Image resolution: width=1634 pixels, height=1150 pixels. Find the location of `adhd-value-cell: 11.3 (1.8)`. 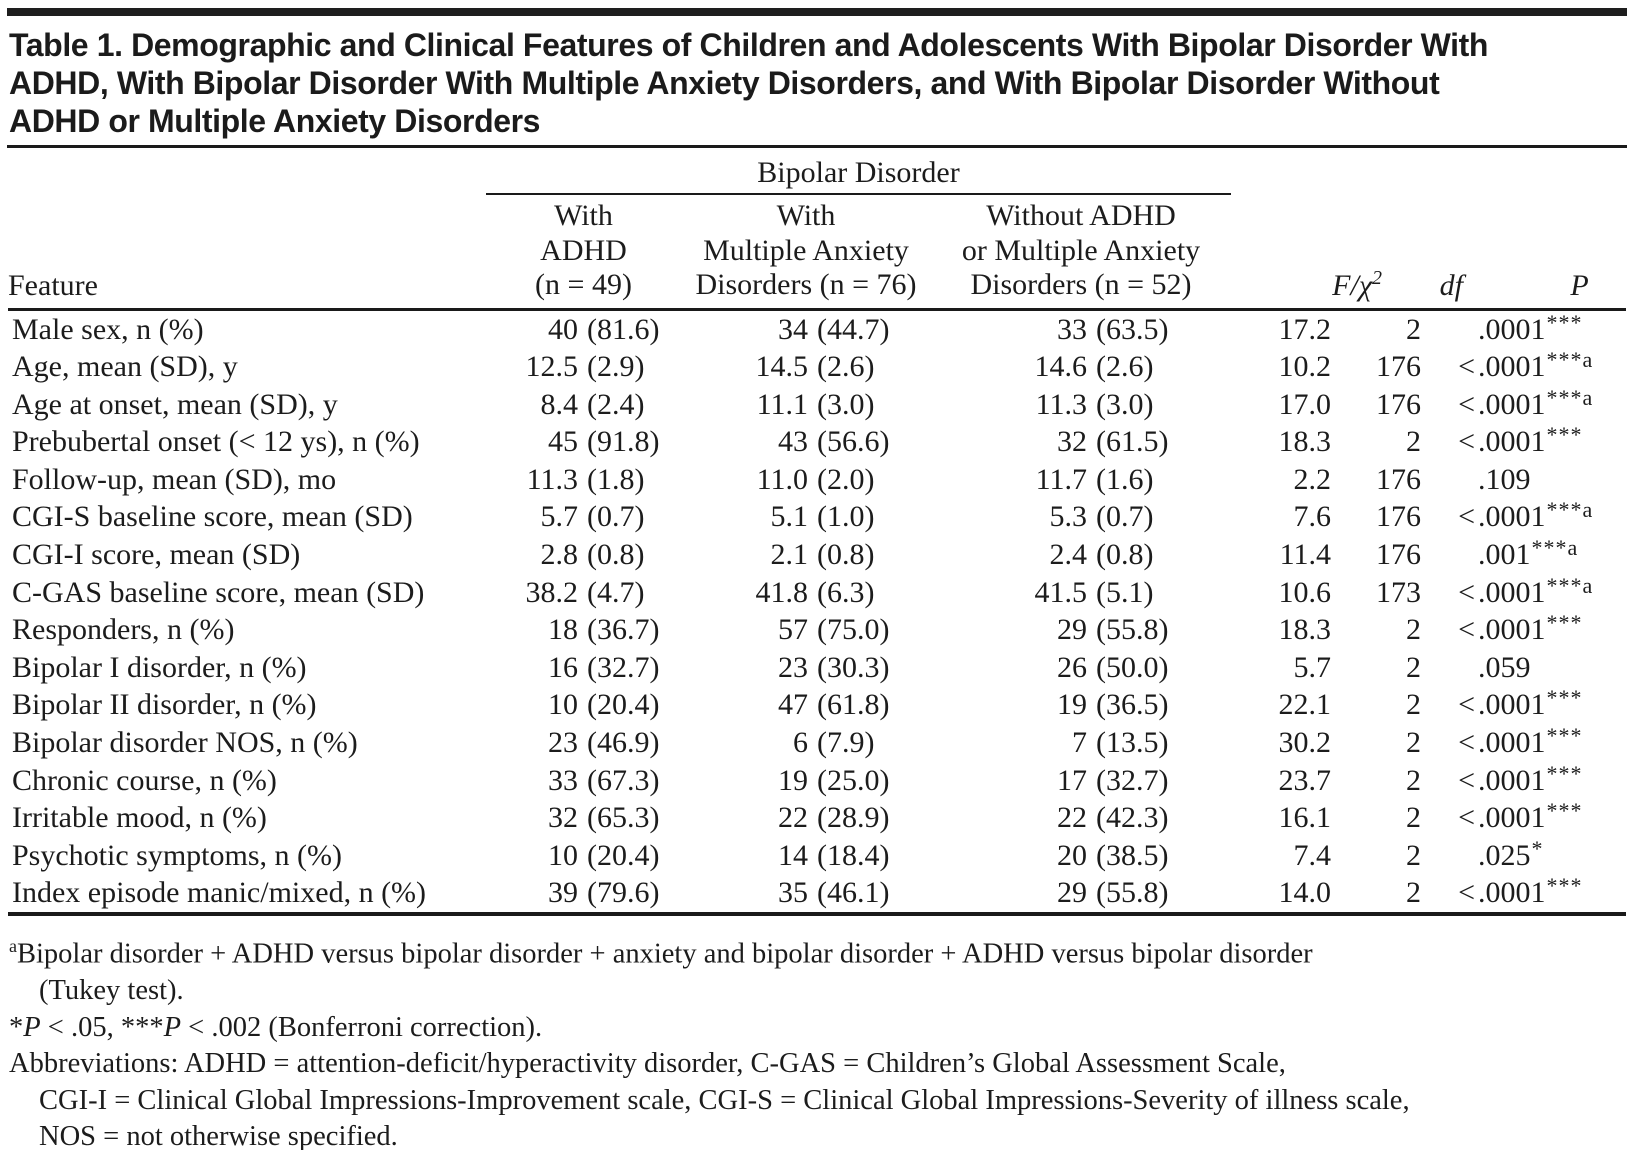

adhd-value-cell: 11.3 (1.8) is located at coordinates (583, 480).